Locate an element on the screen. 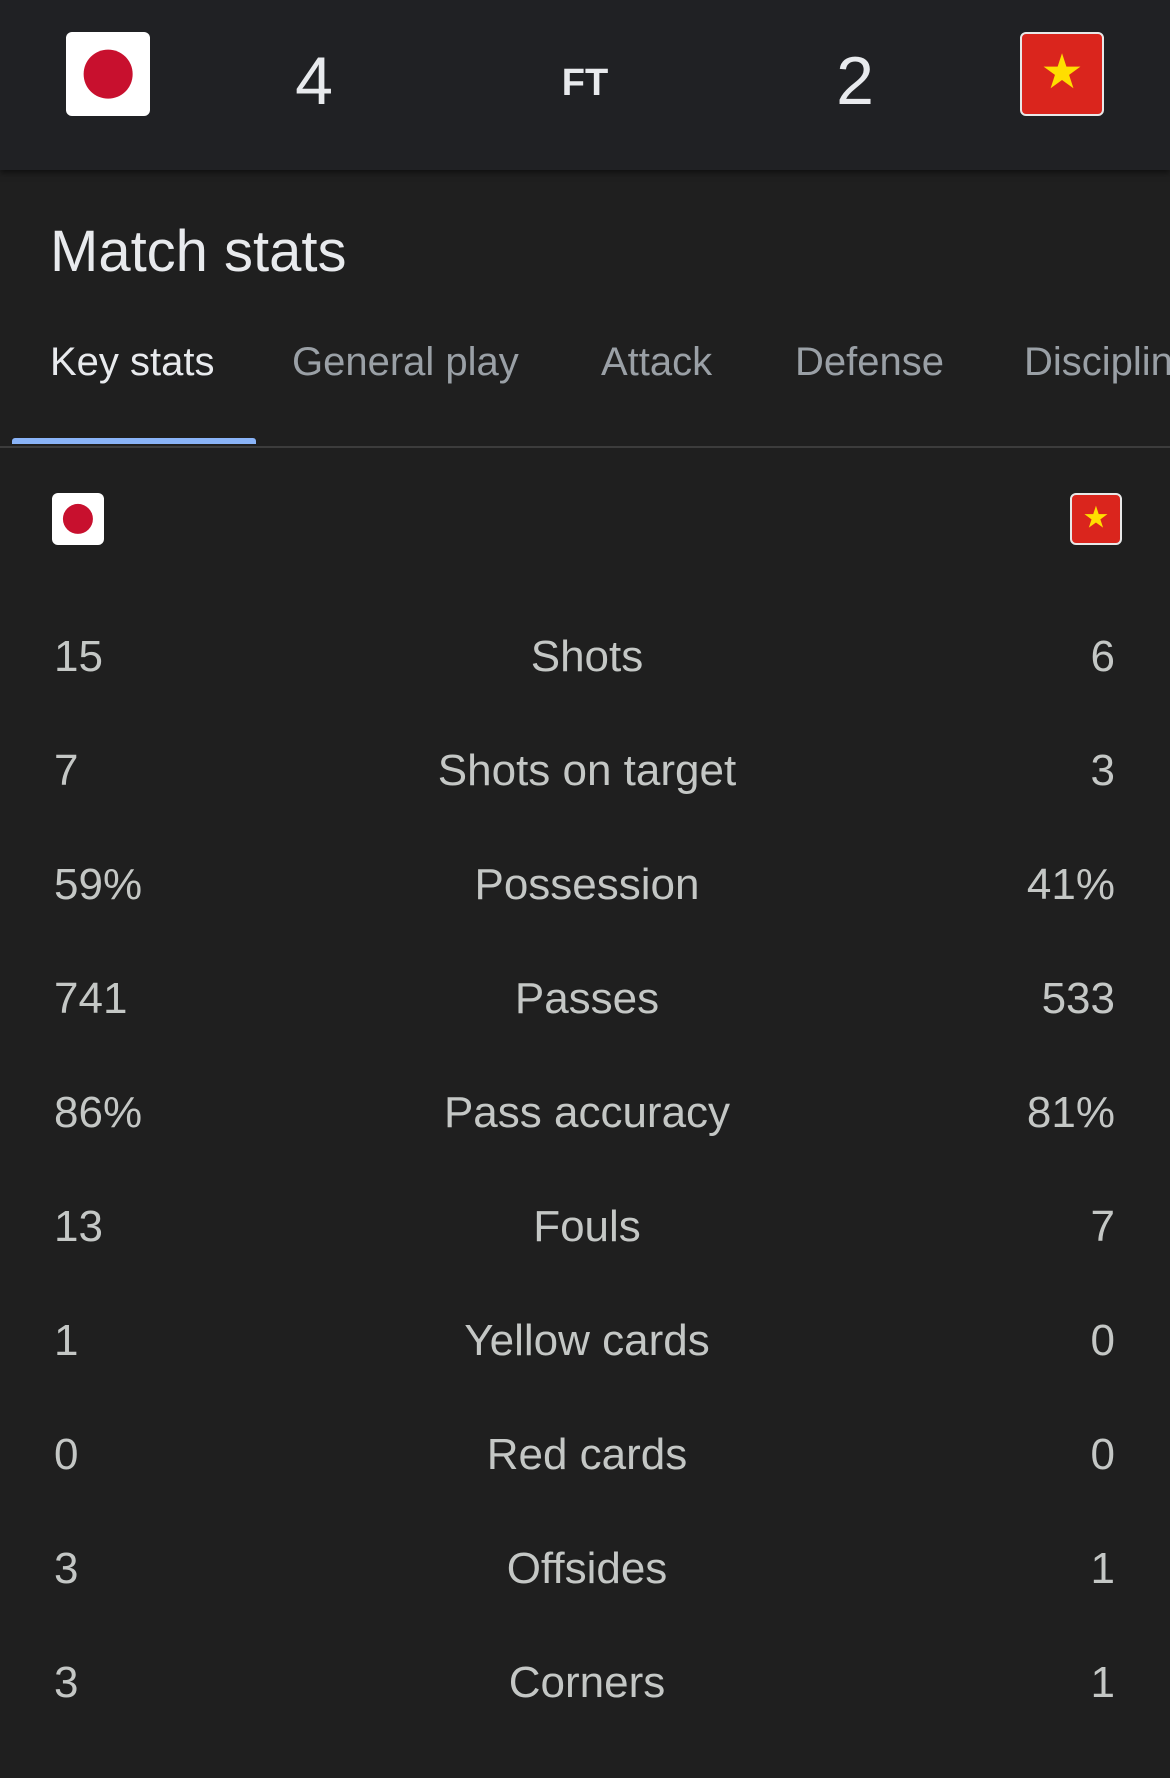  away-value: 7 is located at coordinates (1102, 1226).